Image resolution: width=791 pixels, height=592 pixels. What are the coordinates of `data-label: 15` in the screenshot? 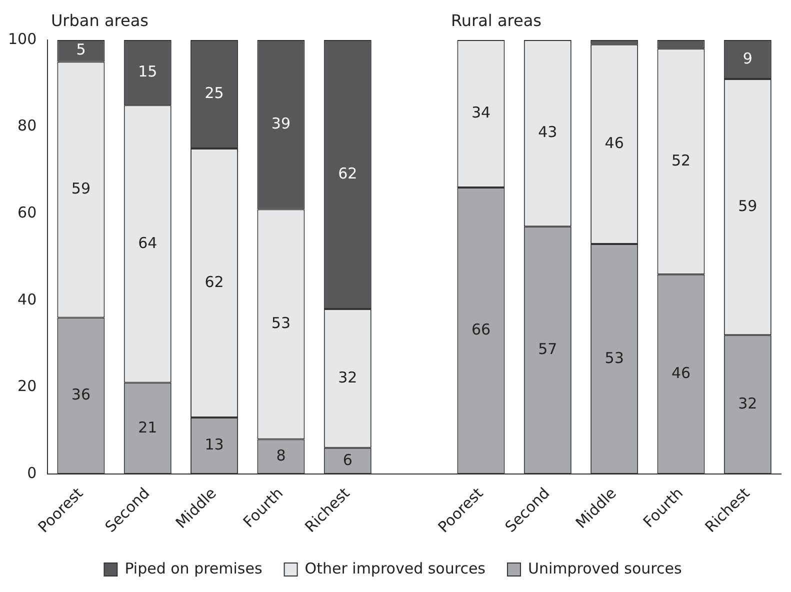 It's located at (148, 71).